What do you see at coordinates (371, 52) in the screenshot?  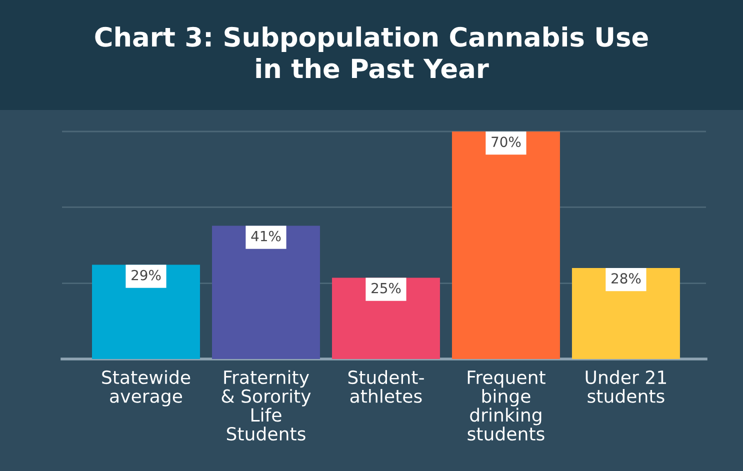 I see `chart-title: Chart 3: Subpopulation Cannabis Use in the Past Year` at bounding box center [371, 52].